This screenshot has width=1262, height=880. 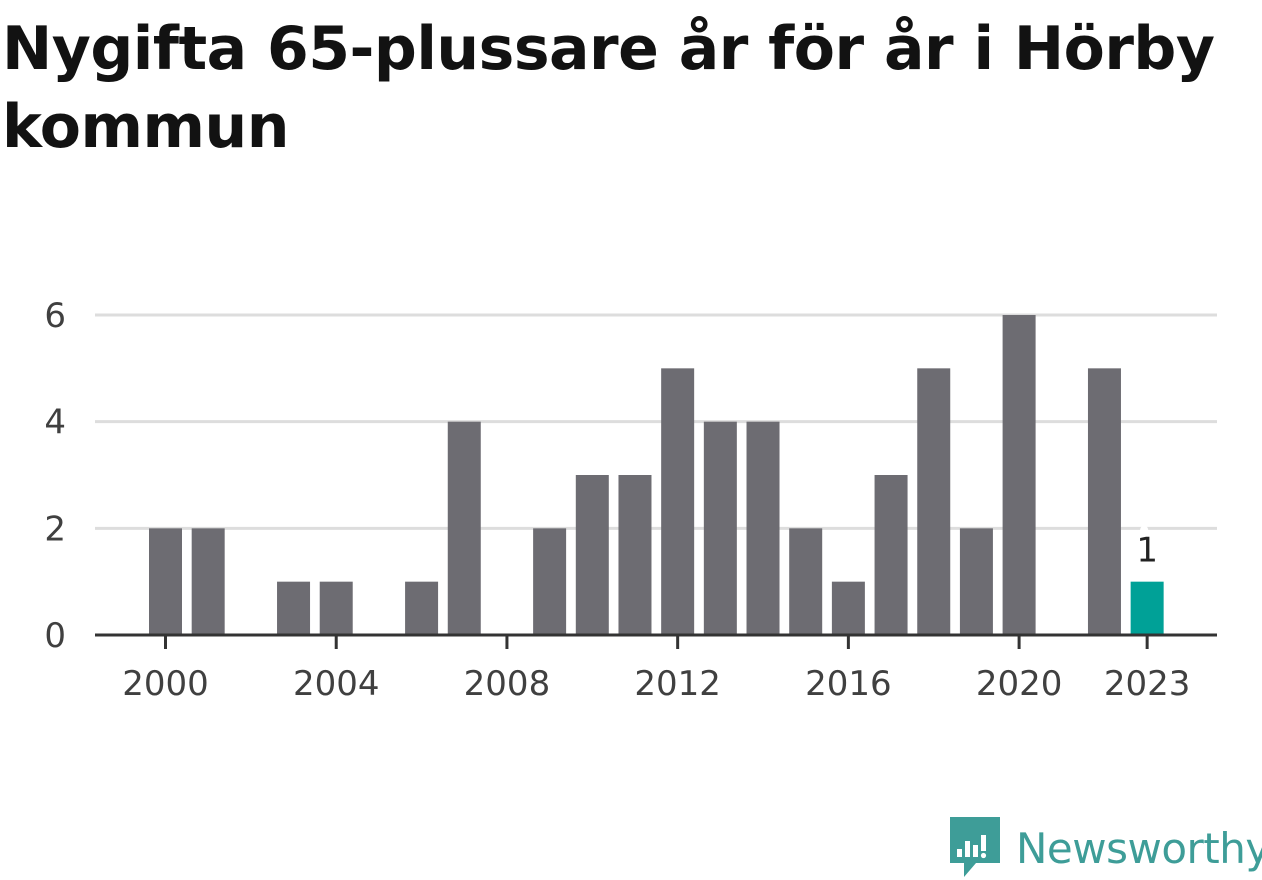 I want to click on x-axis, so click(x=656, y=641).